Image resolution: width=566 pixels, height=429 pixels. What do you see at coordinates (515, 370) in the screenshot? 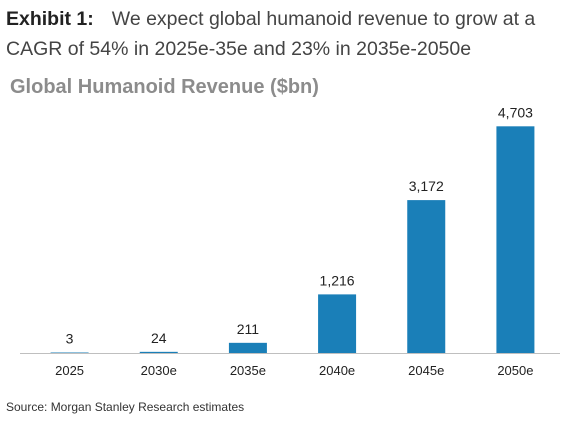
I see `x-tick-label-2050e: 2050e` at bounding box center [515, 370].